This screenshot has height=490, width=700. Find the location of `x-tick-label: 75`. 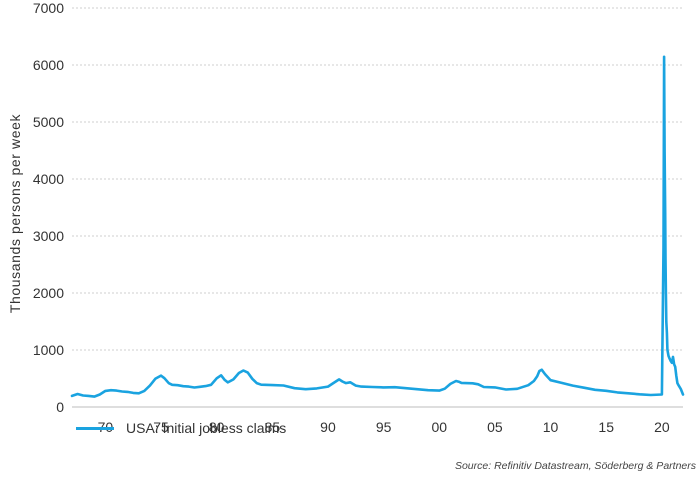

x-tick-label: 75 is located at coordinates (161, 427).